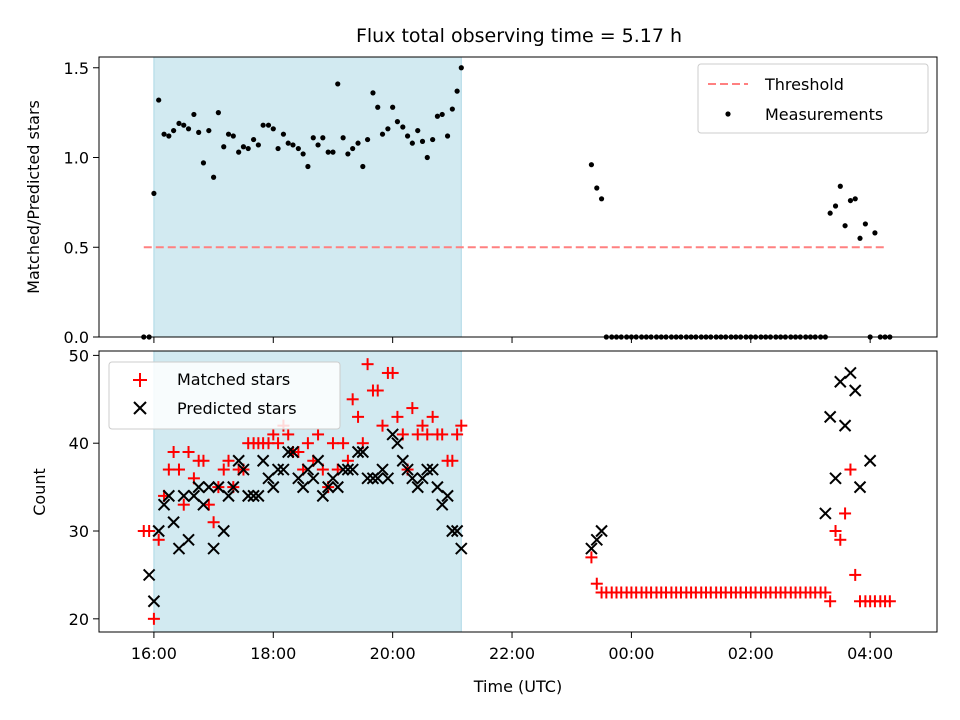 The width and height of the screenshot is (960, 720). Describe the element at coordinates (140, 408) in the screenshot. I see `predicted-legend-swatch` at that location.